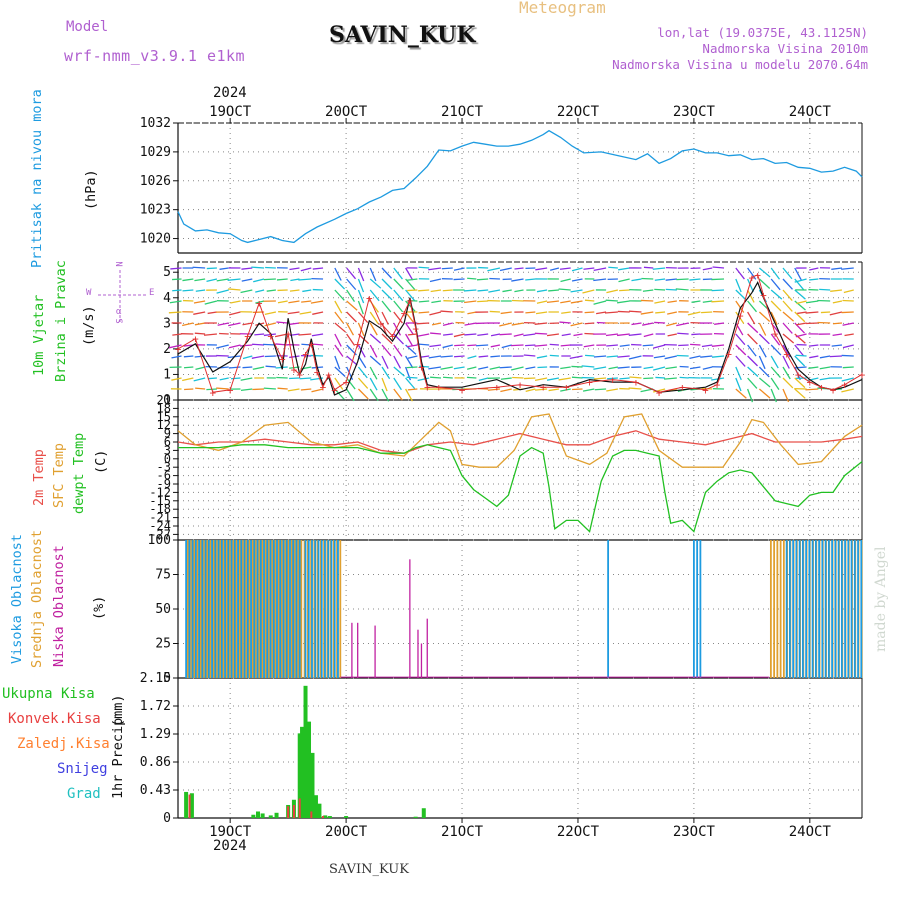  Describe the element at coordinates (120, 264) in the screenshot. I see `compass-n: N` at that location.